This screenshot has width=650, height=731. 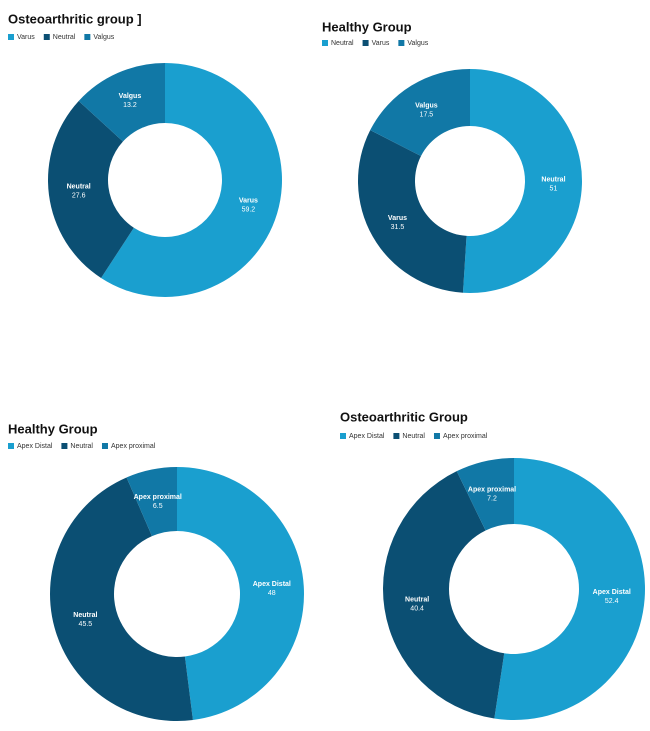 I want to click on slice-value: 13.2, so click(x=130, y=105).